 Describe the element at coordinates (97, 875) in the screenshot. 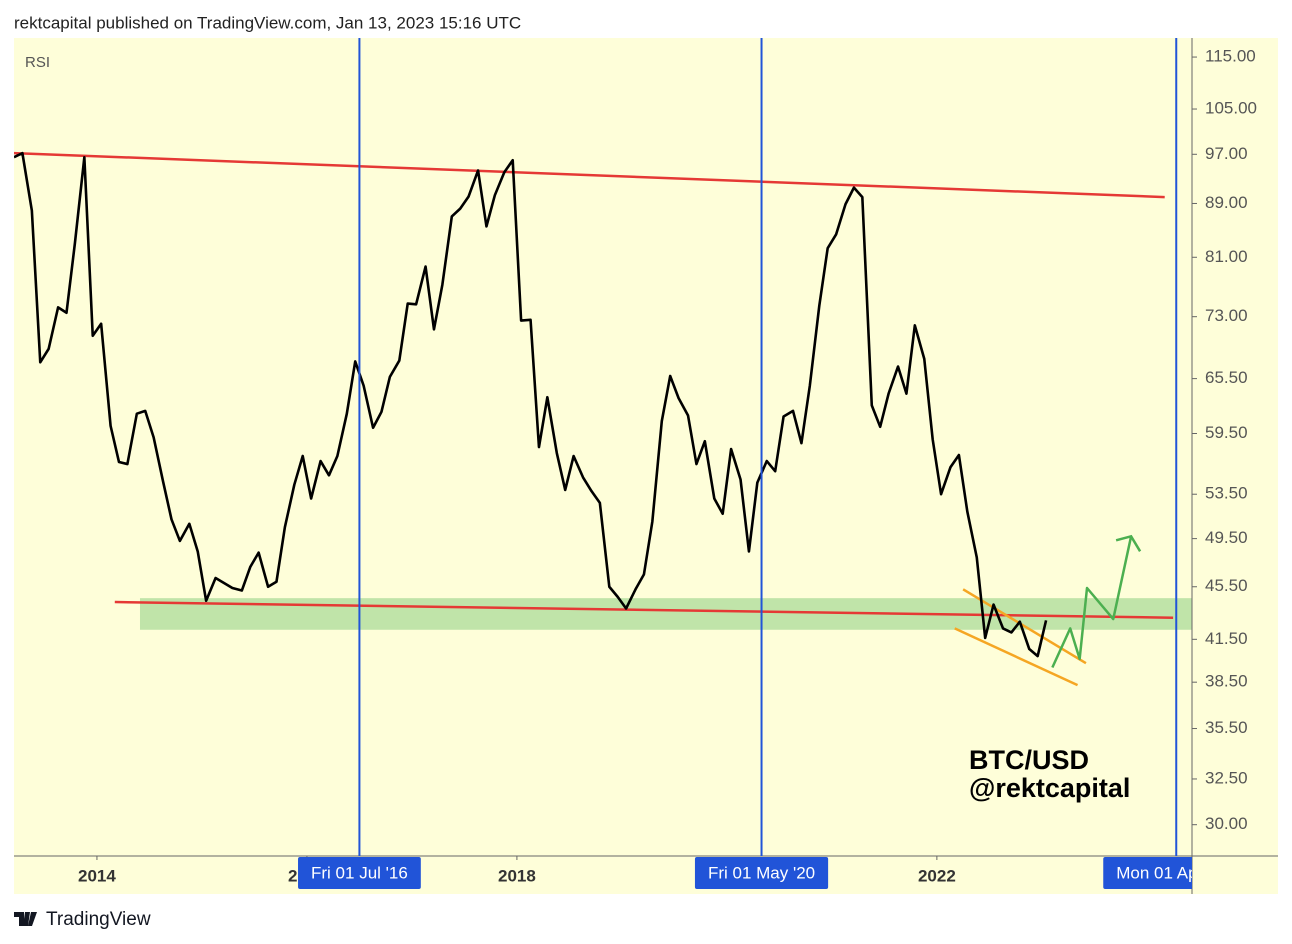

I see `x-tick-label: 2014` at that location.